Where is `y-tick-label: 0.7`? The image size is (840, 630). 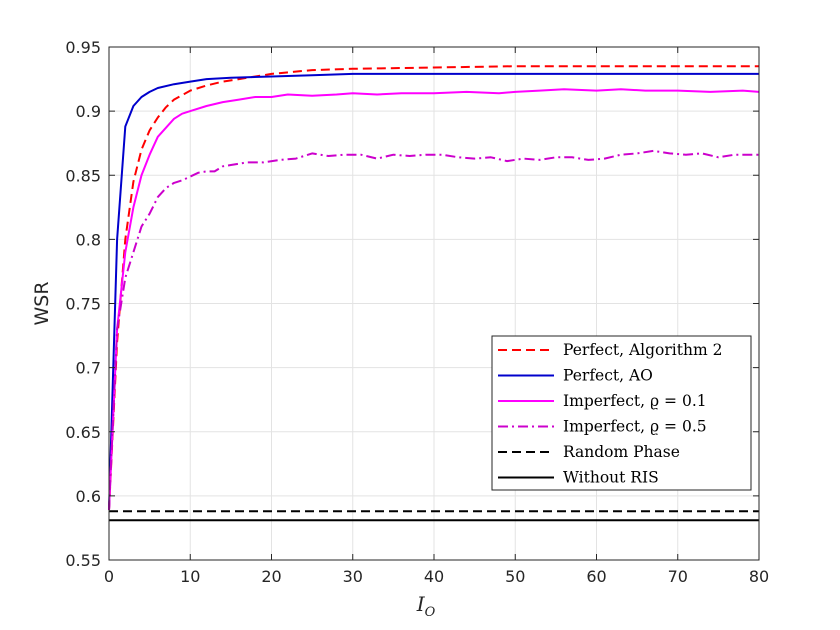
y-tick-label: 0.7 is located at coordinates (88, 368).